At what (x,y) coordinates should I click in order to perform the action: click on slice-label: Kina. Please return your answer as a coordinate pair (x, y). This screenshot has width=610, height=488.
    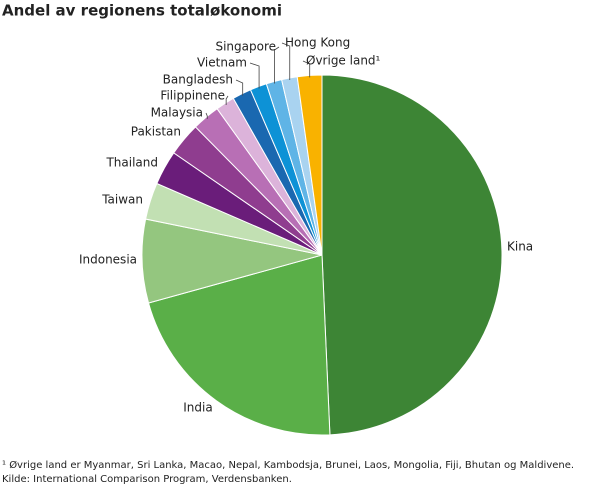
    Looking at the image, I should click on (520, 247).